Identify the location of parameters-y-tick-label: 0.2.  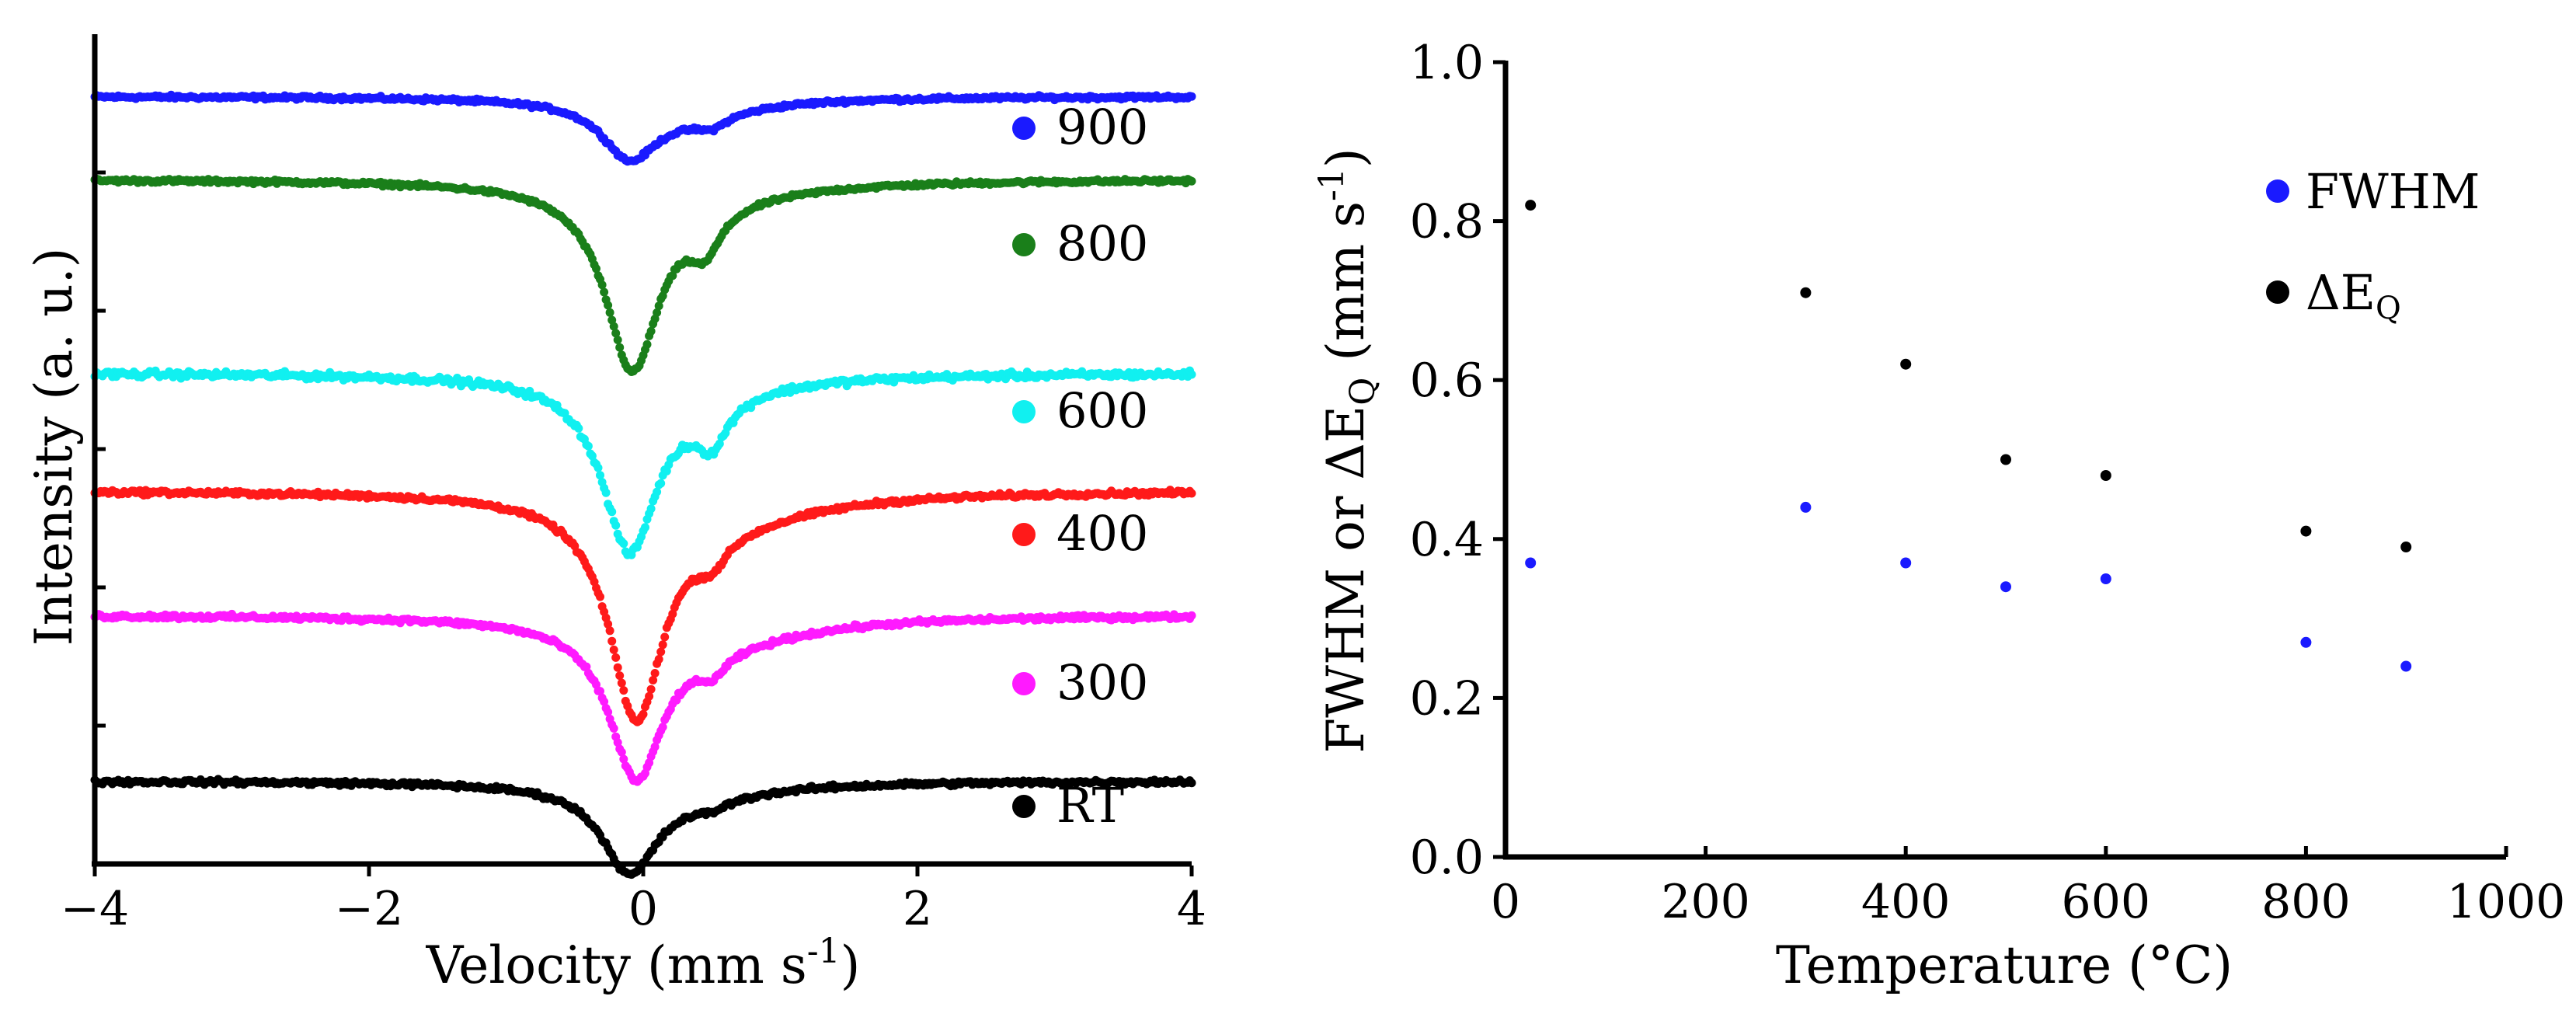
(1447, 699).